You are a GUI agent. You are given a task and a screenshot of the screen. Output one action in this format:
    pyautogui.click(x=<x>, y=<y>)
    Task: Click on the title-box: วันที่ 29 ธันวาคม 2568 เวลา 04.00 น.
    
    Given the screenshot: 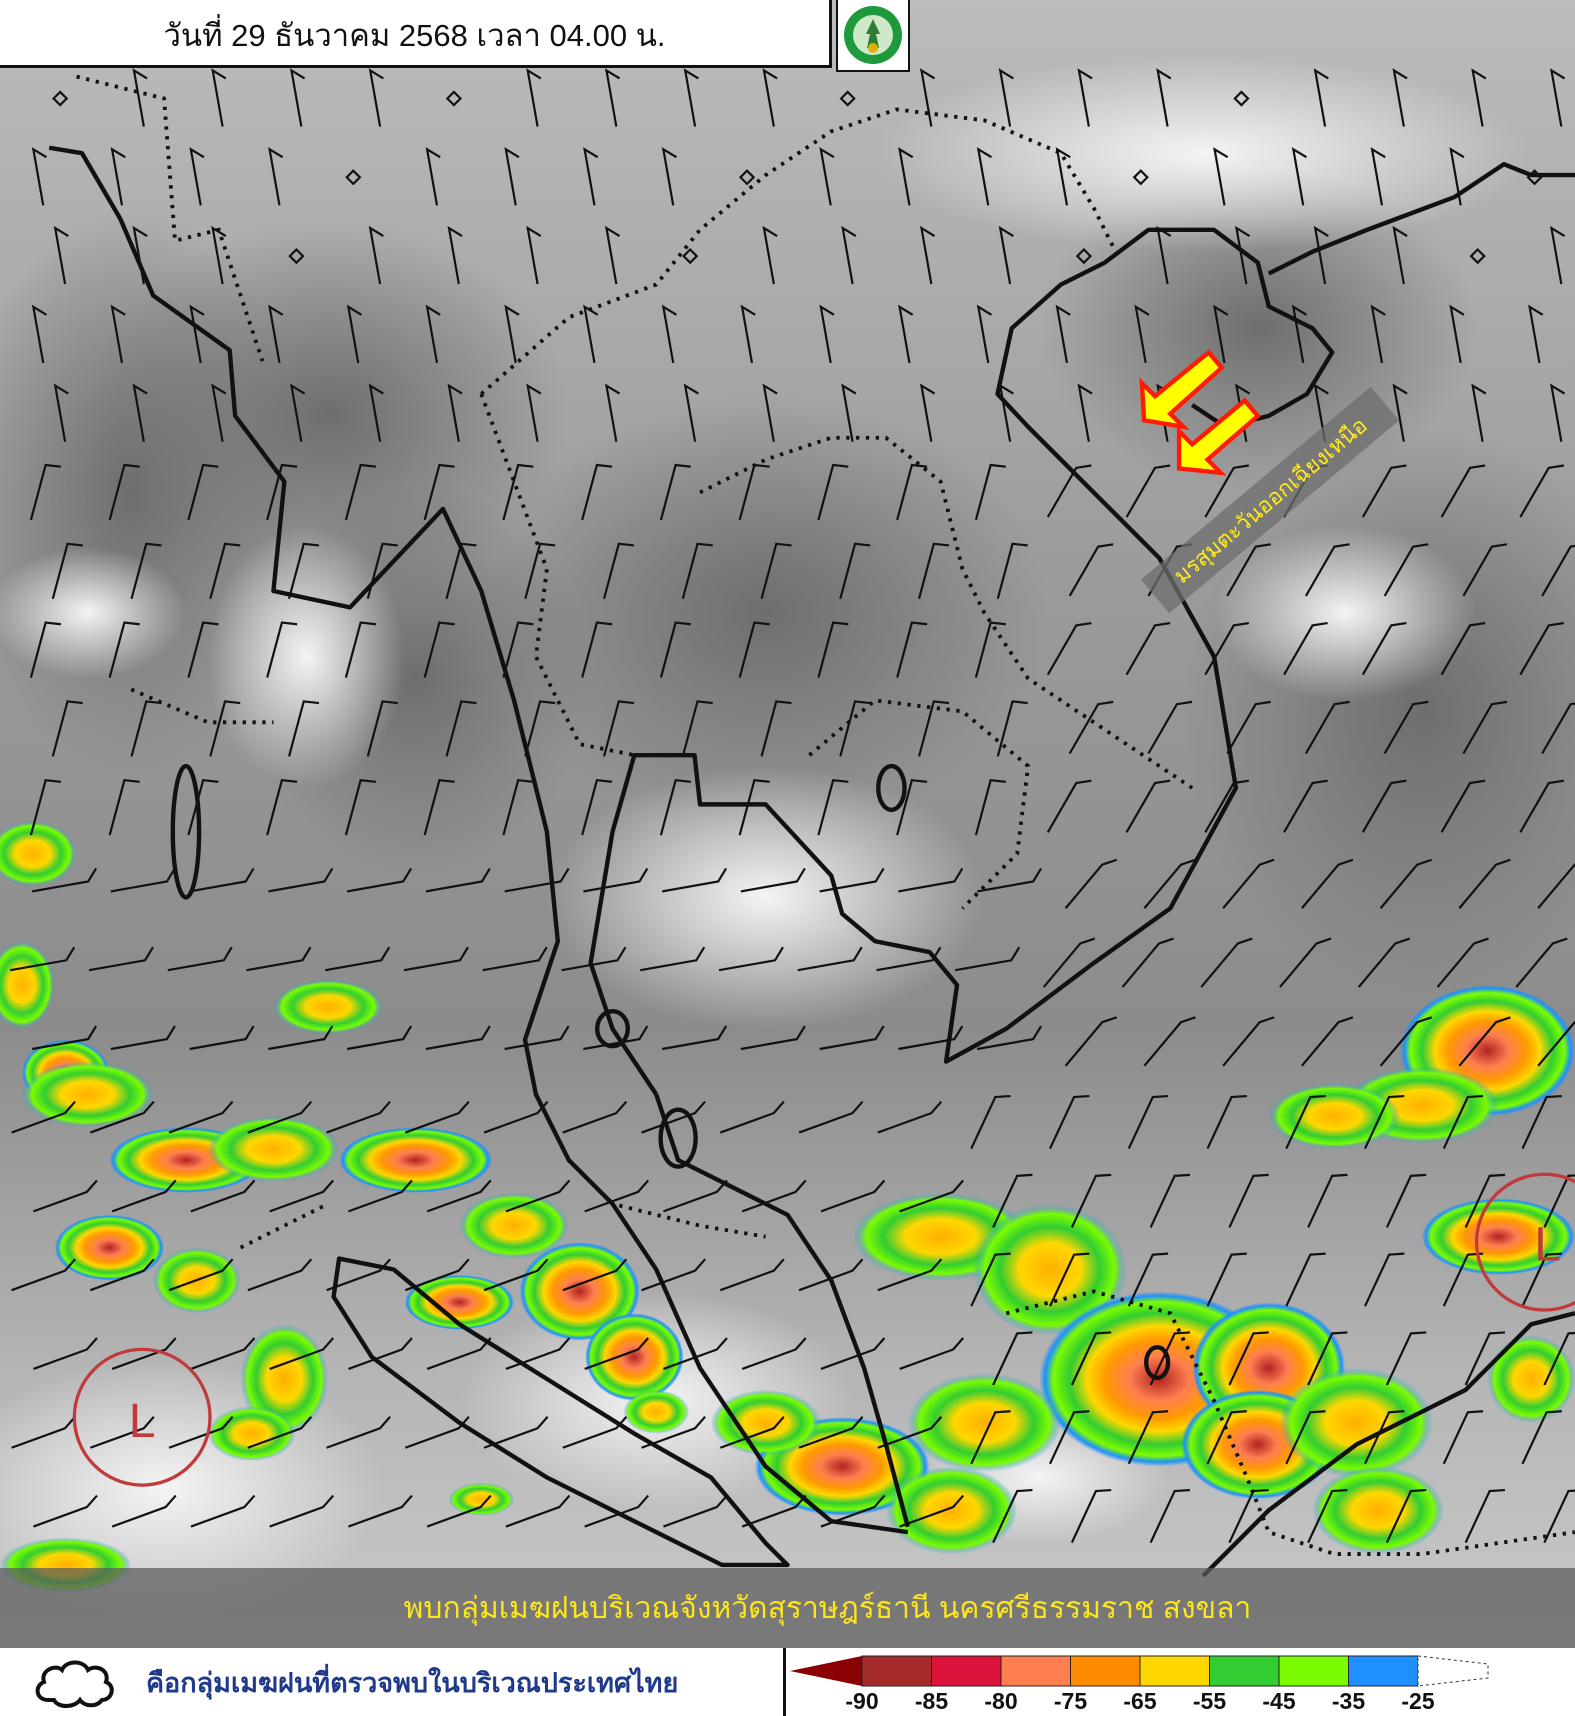 What is the action you would take?
    pyautogui.click(x=416, y=34)
    